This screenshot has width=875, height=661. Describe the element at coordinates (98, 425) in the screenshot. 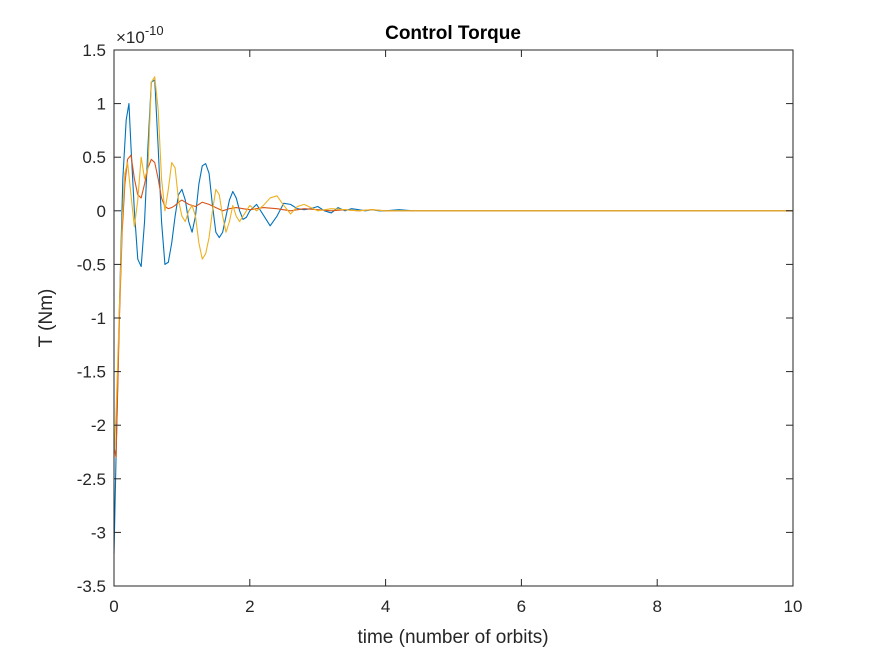

I see `y-tick-label: -2` at that location.